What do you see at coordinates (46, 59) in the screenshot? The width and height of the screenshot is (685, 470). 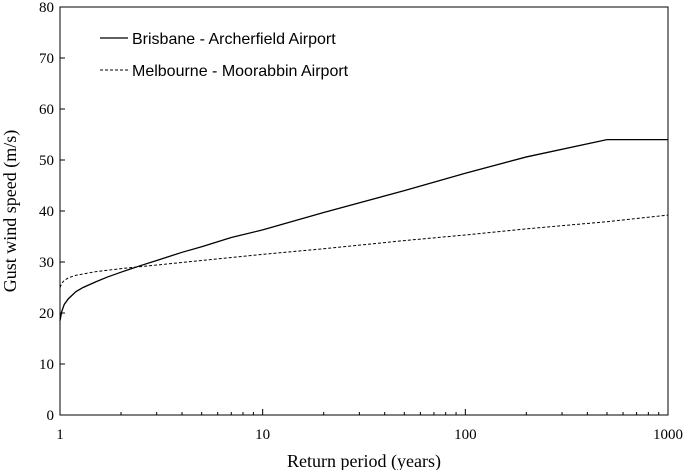 I see `y-tick-label: 70` at bounding box center [46, 59].